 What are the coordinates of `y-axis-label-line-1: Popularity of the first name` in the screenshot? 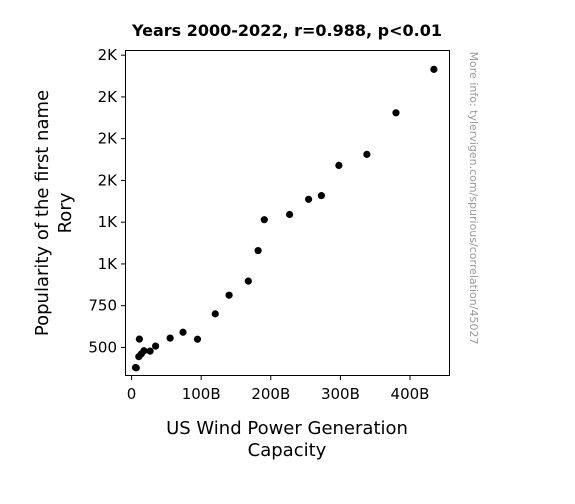 It's located at (42, 213).